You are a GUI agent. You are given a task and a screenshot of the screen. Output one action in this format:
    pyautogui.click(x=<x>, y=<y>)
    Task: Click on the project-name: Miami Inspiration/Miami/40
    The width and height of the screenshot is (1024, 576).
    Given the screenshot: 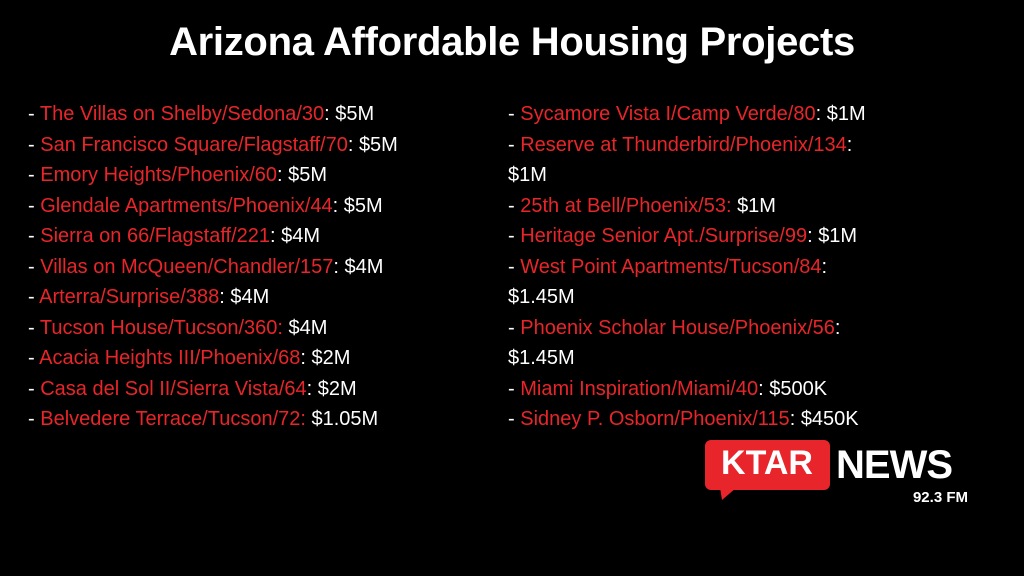 What is the action you would take?
    pyautogui.click(x=639, y=388)
    